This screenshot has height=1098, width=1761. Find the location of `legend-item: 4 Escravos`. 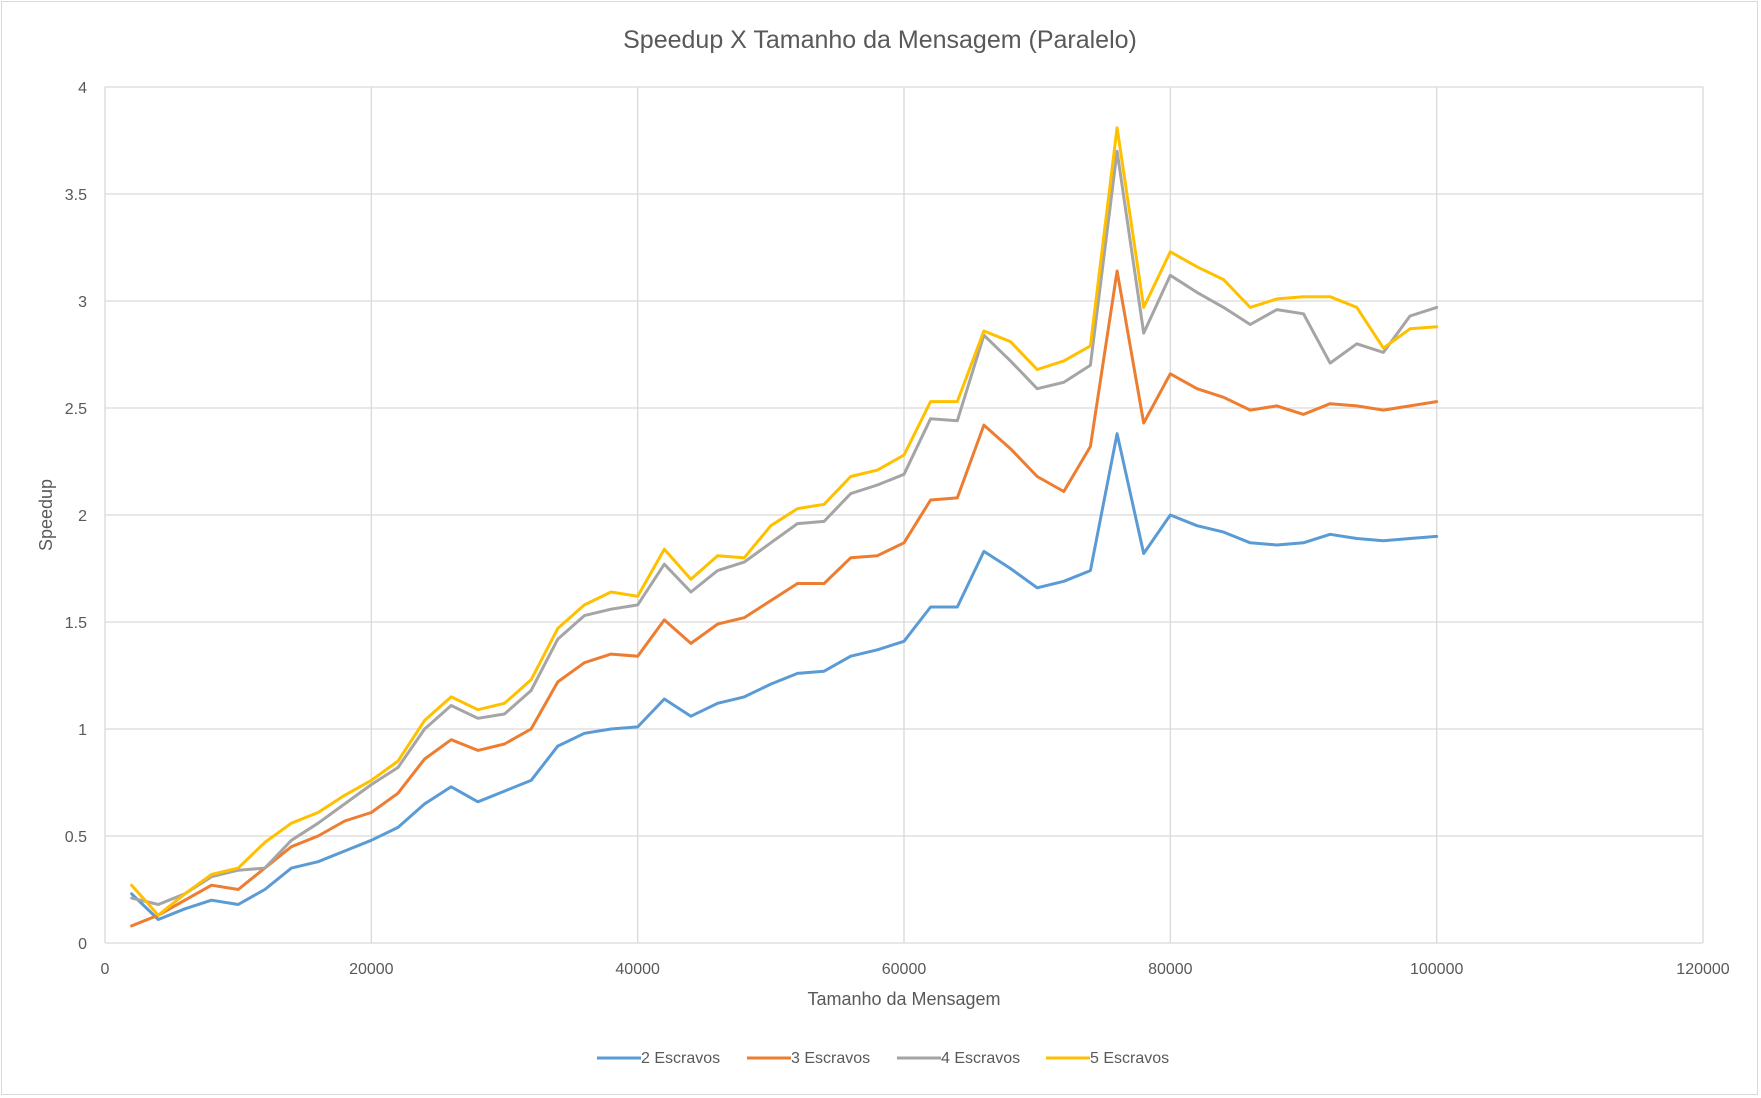

legend-item: 4 Escravos is located at coordinates (958, 1058).